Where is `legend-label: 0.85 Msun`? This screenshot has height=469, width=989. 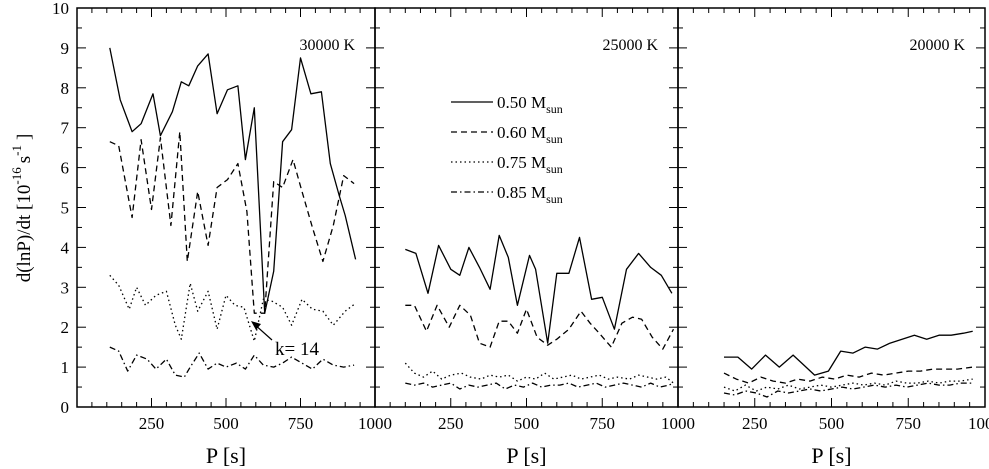
legend-label: 0.85 Msun is located at coordinates (530, 194).